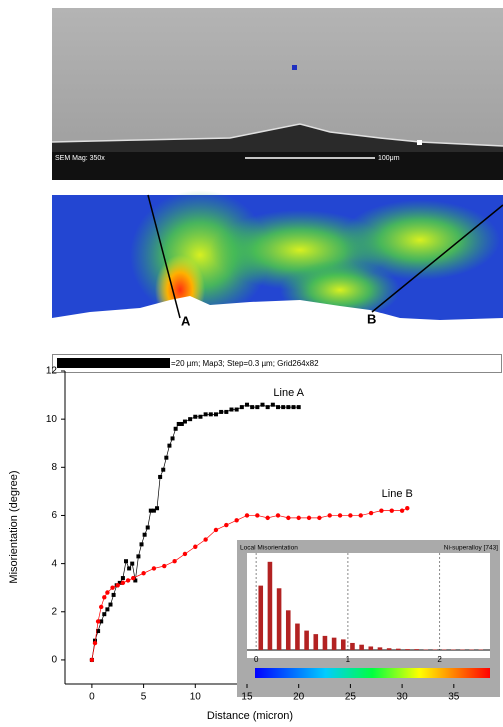  Describe the element at coordinates (277, 166) in the screenshot. I see `sem-info-bar` at that location.